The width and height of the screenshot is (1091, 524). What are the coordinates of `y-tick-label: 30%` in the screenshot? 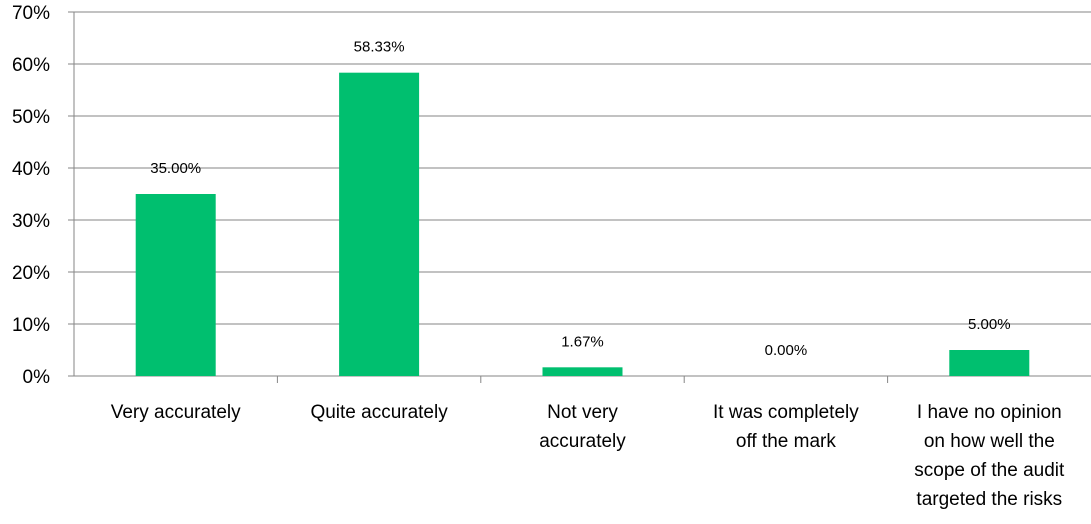 It's located at (31, 221).